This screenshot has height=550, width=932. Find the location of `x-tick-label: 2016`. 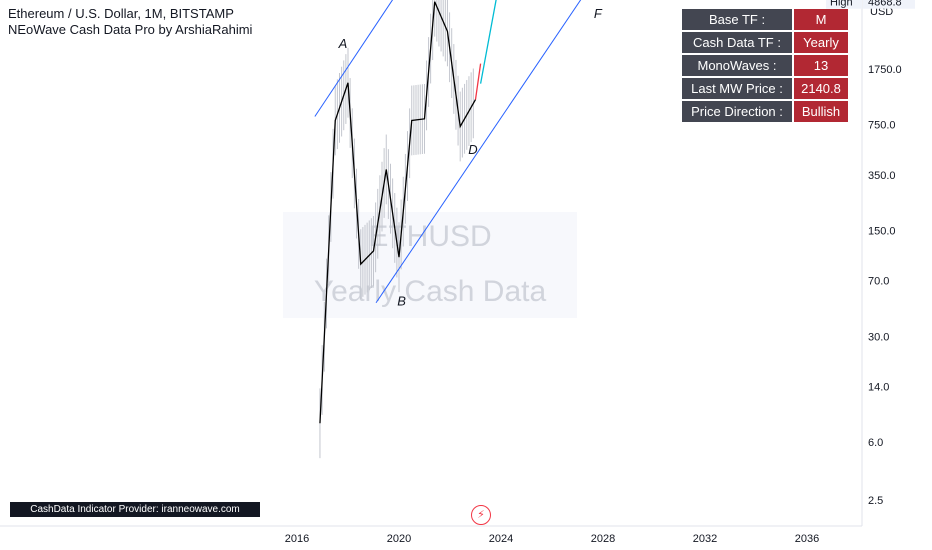

x-tick-label: 2016 is located at coordinates (297, 539).